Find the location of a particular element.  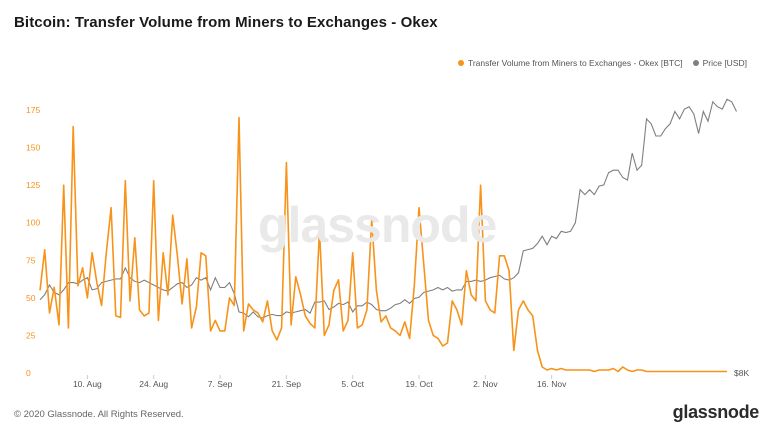

y-tick-label: 50 is located at coordinates (31, 298).